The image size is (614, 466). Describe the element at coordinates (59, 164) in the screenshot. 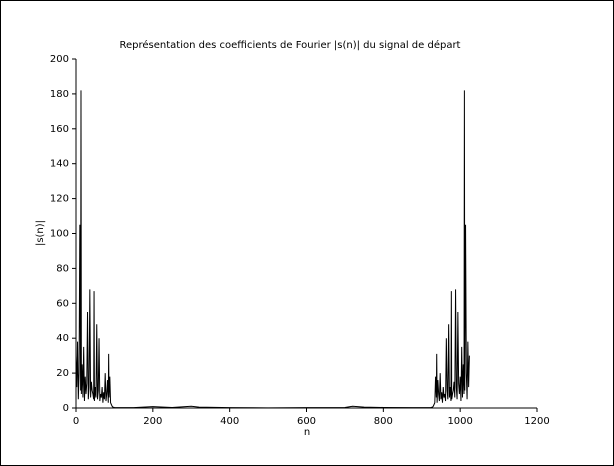

I see `y-tick-label: 140` at that location.